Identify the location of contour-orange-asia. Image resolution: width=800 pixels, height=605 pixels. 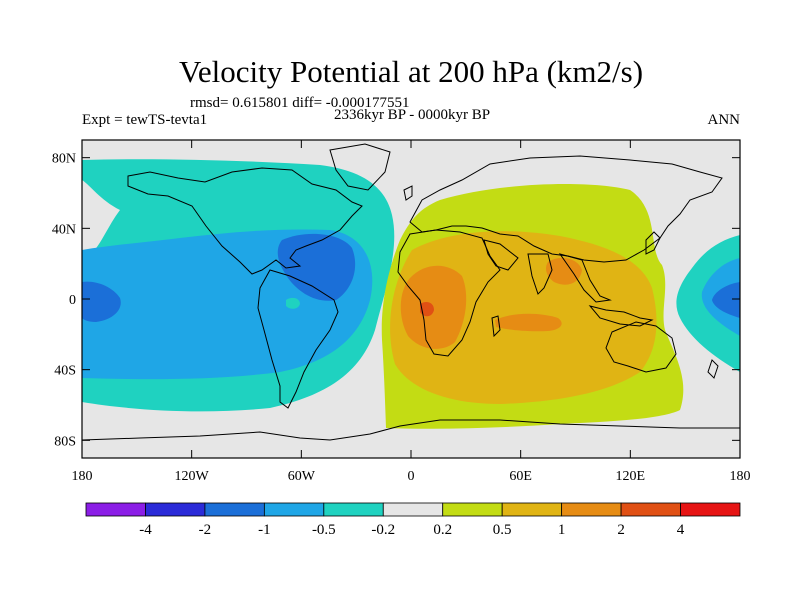
(564, 271).